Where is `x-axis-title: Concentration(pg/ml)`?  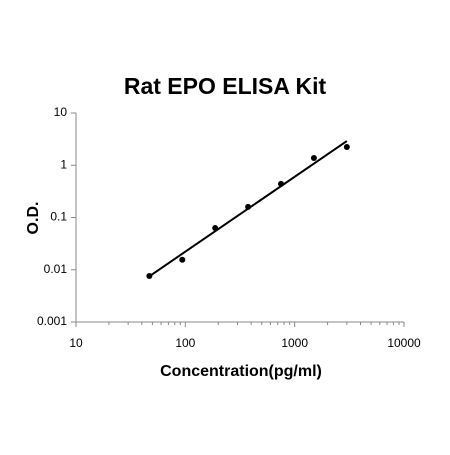 x-axis-title: Concentration(pg/ml) is located at coordinates (241, 371).